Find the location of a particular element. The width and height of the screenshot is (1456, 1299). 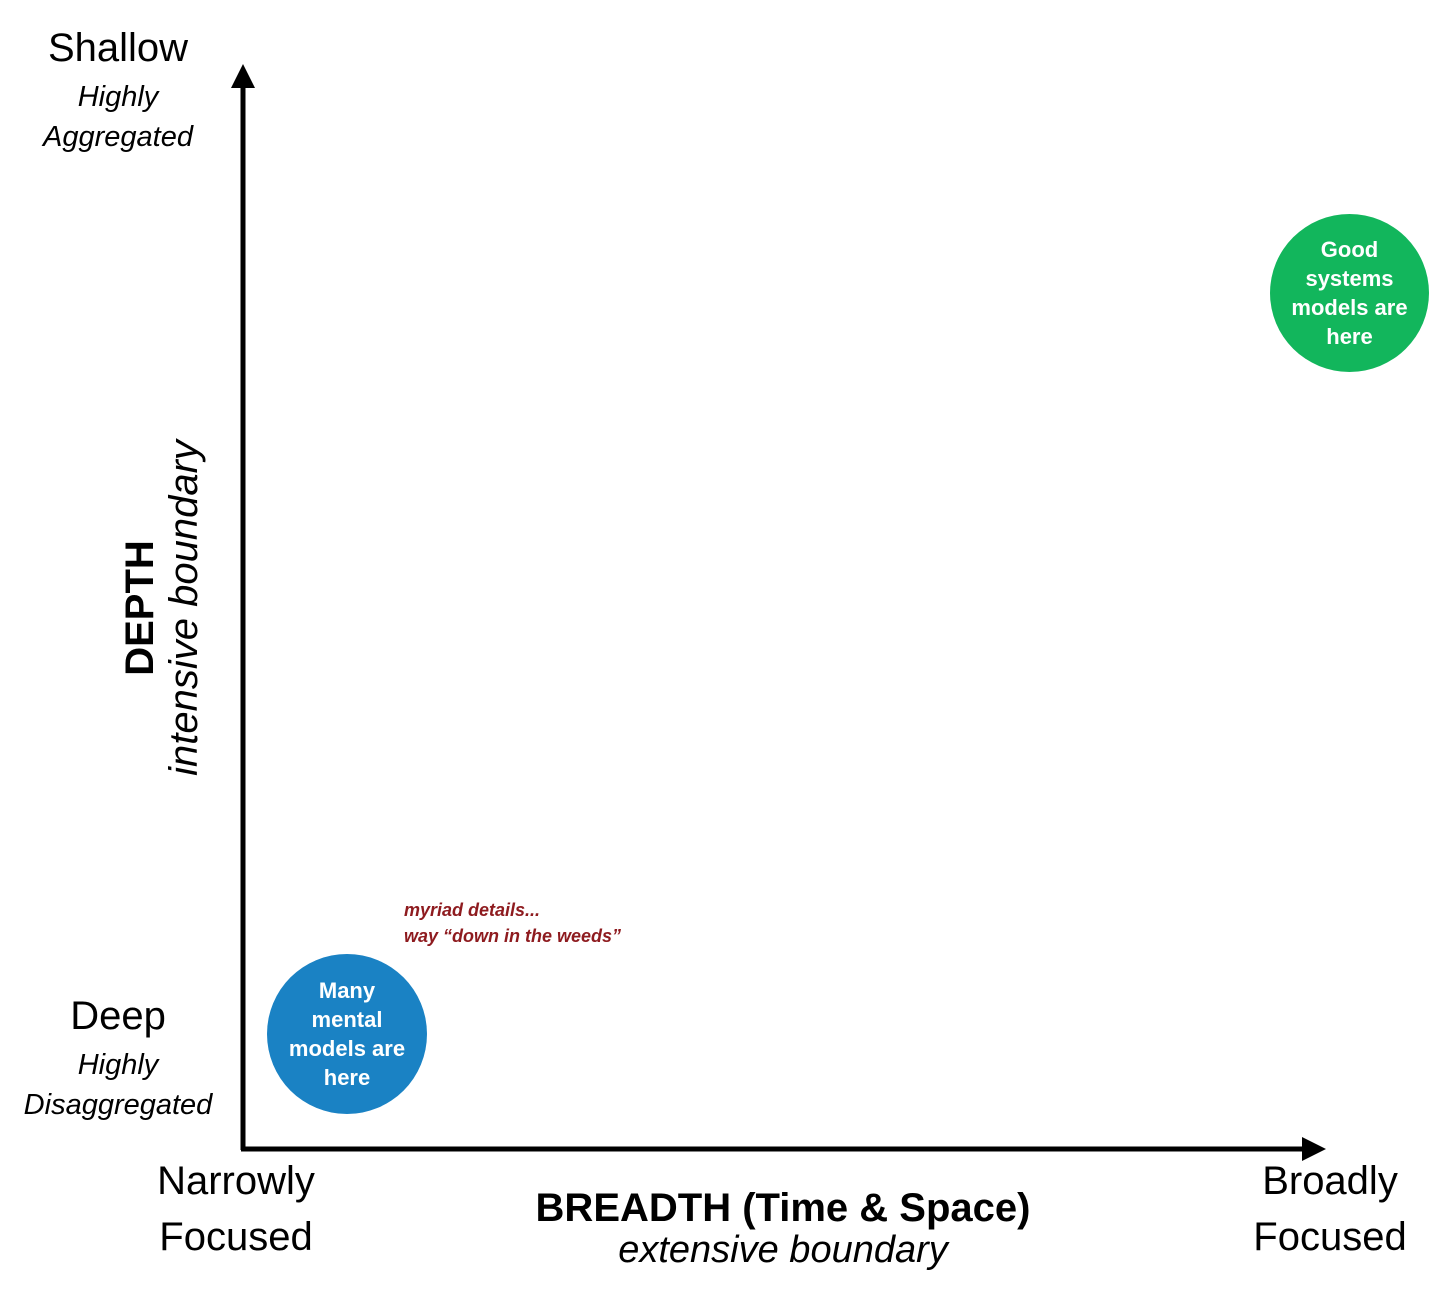

y-axis-bottom-sublabel-1: Highly is located at coordinates (118, 1065).